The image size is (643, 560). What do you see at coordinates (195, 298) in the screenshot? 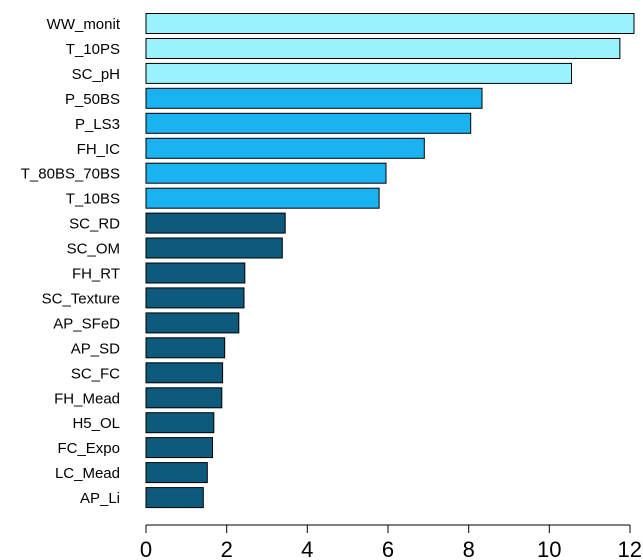
I see `bar-sc-texture` at bounding box center [195, 298].